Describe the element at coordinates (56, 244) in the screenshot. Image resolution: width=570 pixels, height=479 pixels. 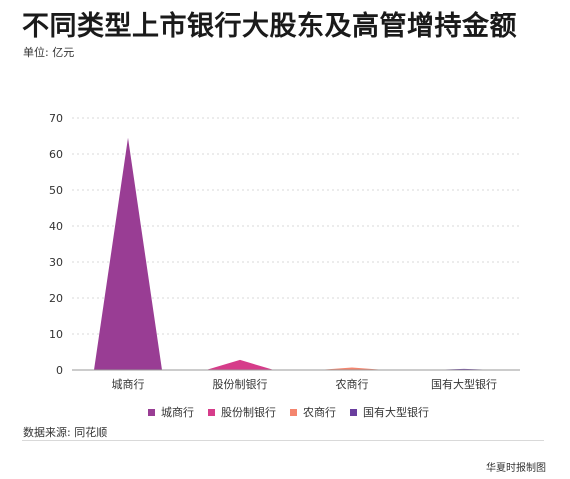
I see `y-axis-ticks: 0 10 20 30 40 50 60 70` at that location.